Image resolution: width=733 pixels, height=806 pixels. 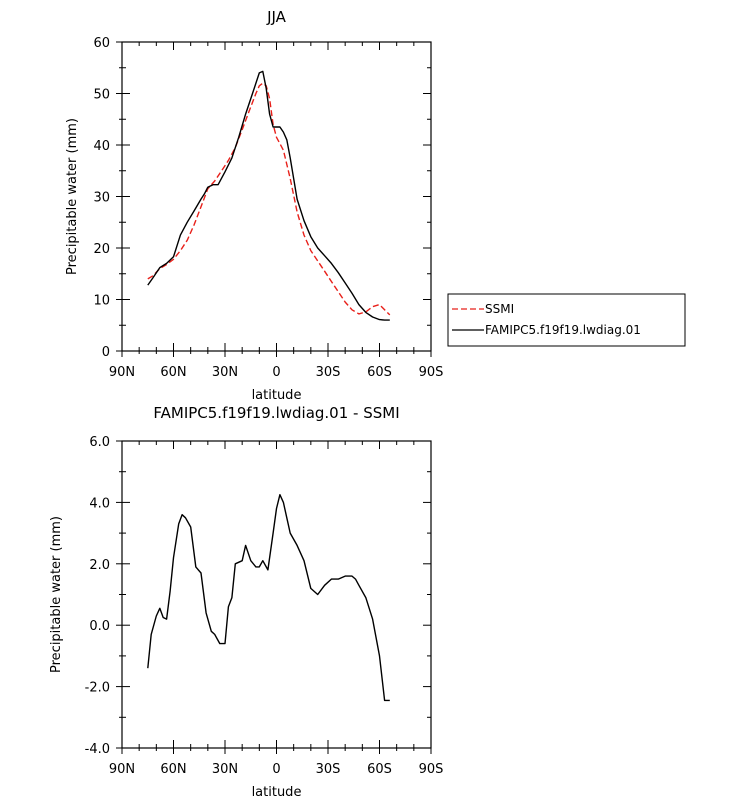 I want to click on series-line-difference, so click(x=268, y=598).